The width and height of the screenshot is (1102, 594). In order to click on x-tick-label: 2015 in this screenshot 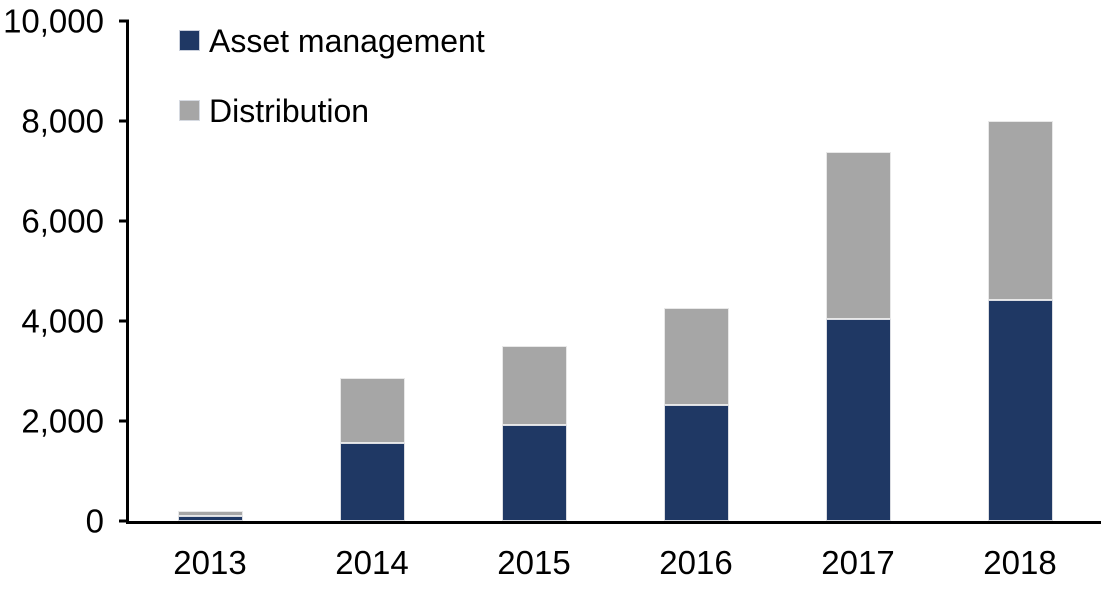, I will do `click(534, 562)`.